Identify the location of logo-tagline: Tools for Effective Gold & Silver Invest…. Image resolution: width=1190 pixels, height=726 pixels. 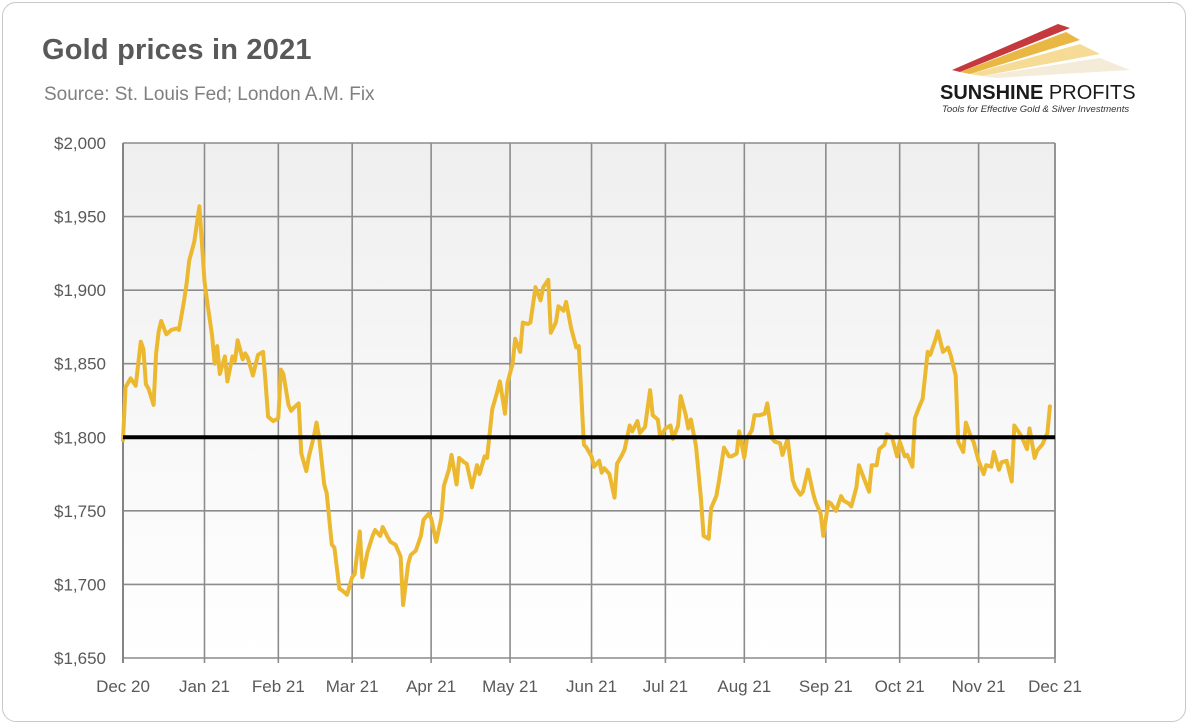
(1036, 109).